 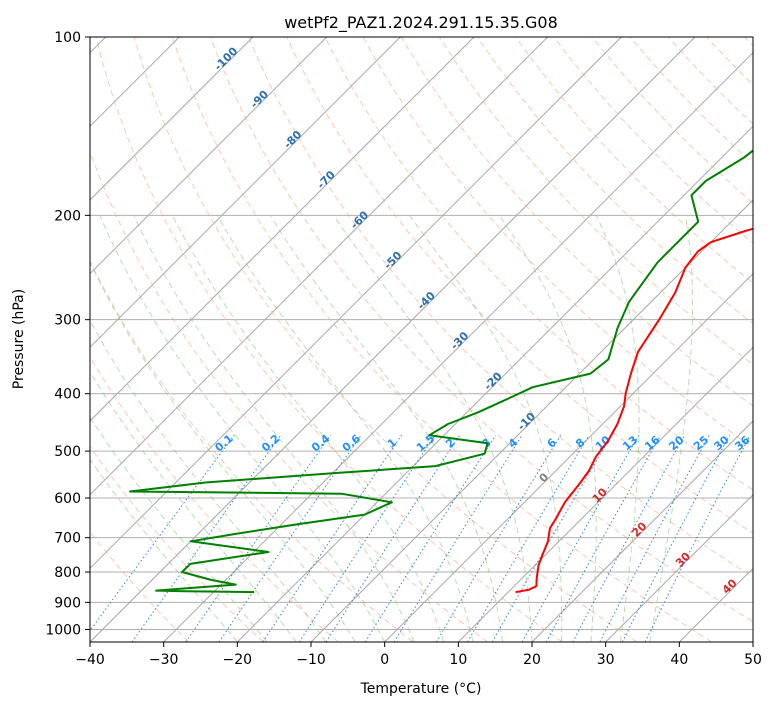 What do you see at coordinates (513, 443) in the screenshot?
I see `mixing-ratio-label: 4` at bounding box center [513, 443].